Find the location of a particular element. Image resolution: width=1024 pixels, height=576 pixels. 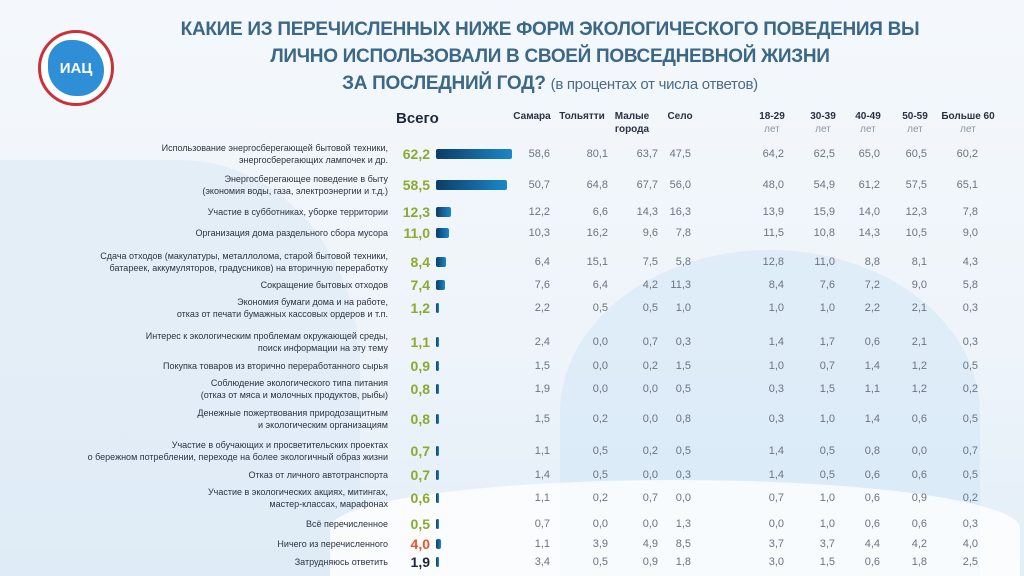

cell-value: 63,7 is located at coordinates (647, 154).